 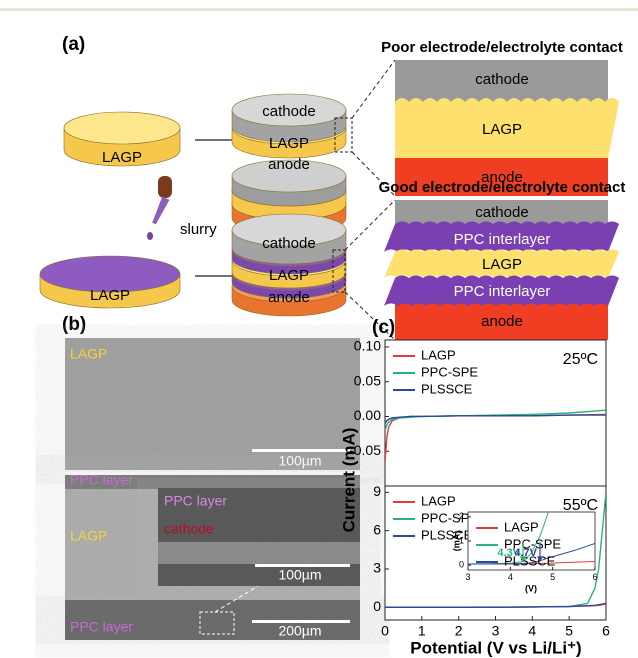 I want to click on dropper-tube, so click(x=161, y=210).